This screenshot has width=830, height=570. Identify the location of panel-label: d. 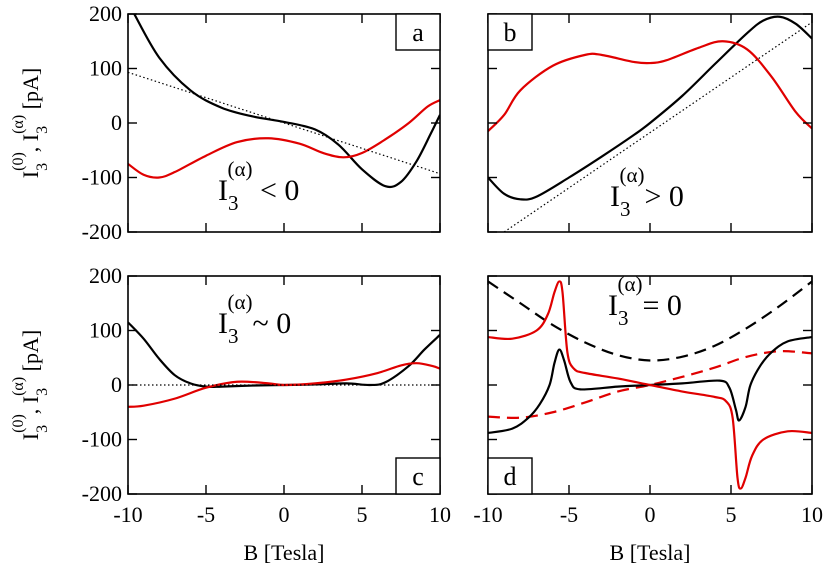
(510, 476).